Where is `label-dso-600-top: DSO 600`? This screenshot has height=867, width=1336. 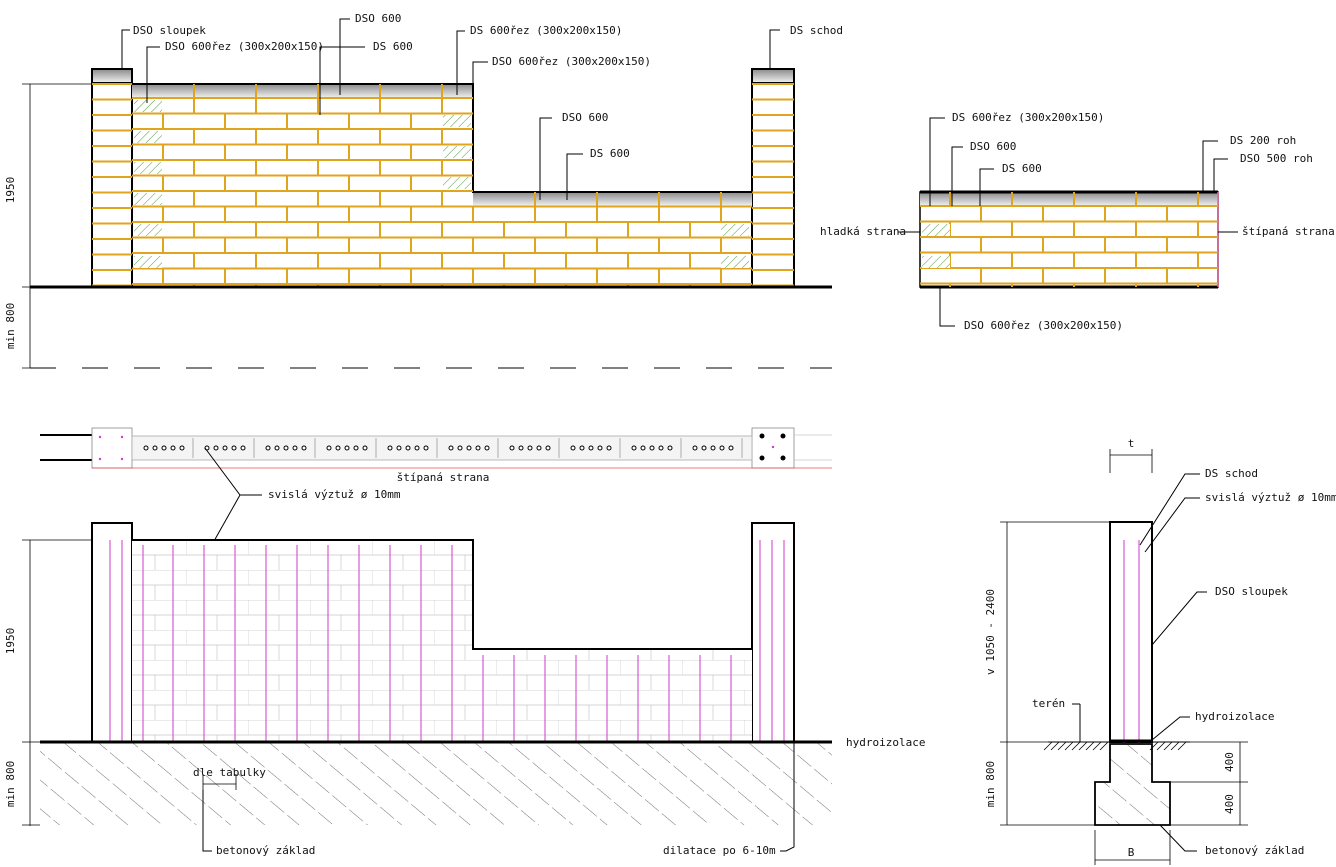
label-dso-600-top: DSO 600 is located at coordinates (378, 18).